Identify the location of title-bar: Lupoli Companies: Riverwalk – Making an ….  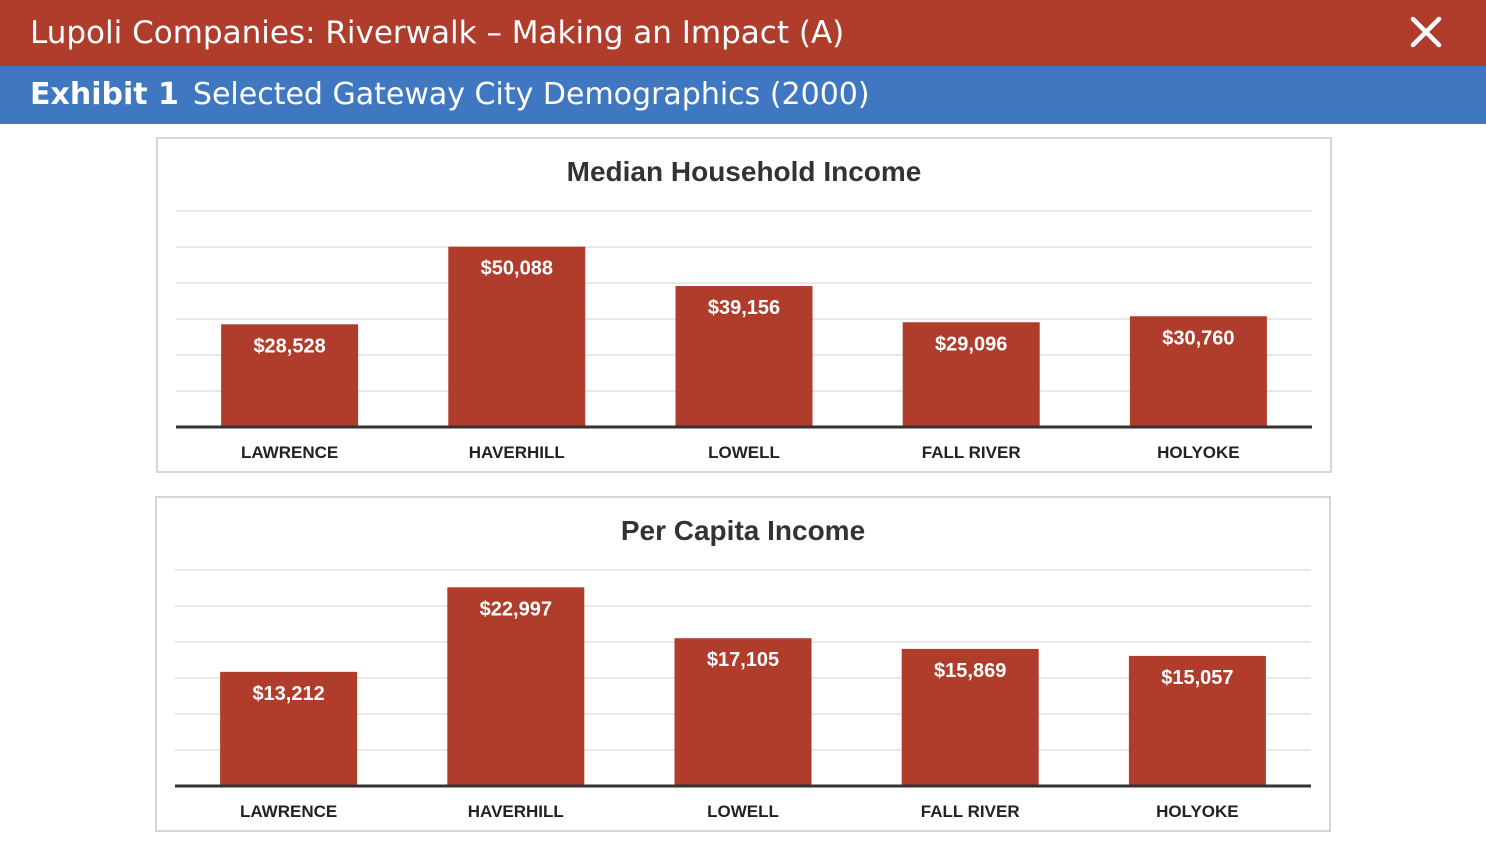
(743, 33).